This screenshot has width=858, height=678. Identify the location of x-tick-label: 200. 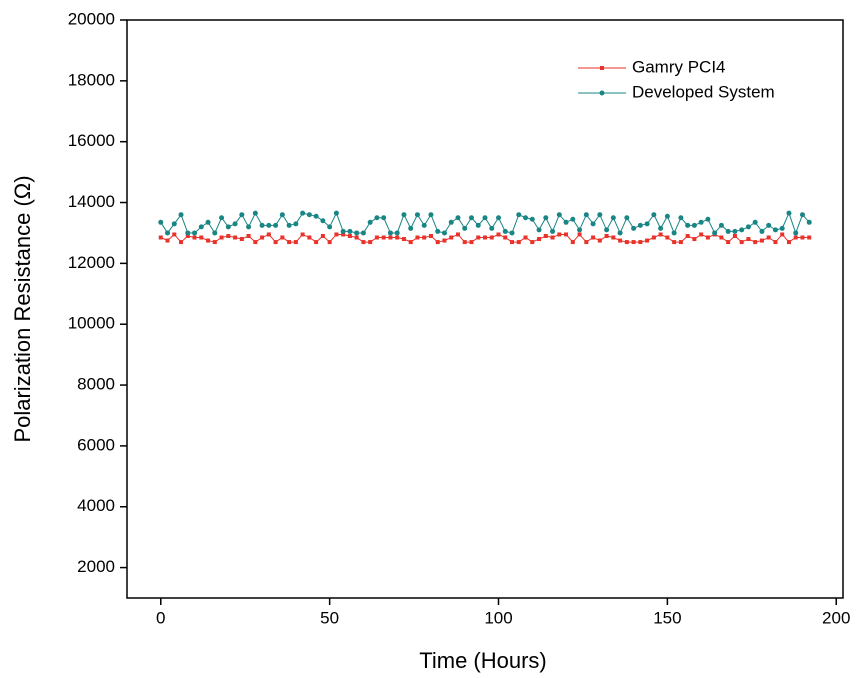
(836, 617).